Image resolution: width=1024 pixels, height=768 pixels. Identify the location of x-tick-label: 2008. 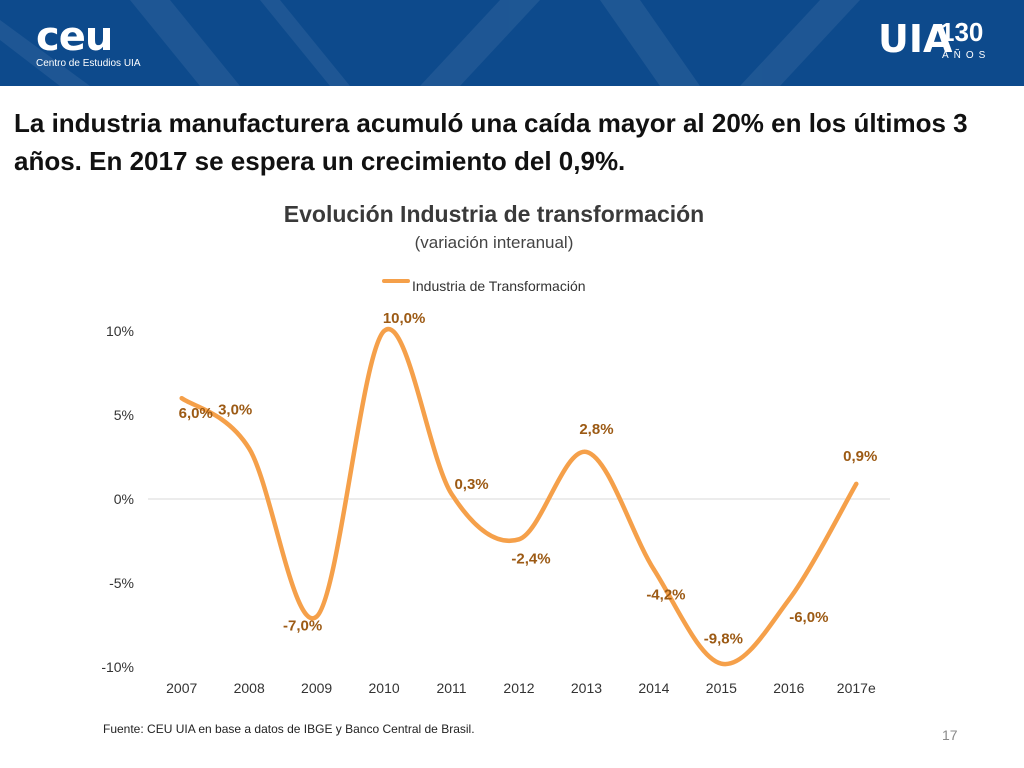
(249, 688).